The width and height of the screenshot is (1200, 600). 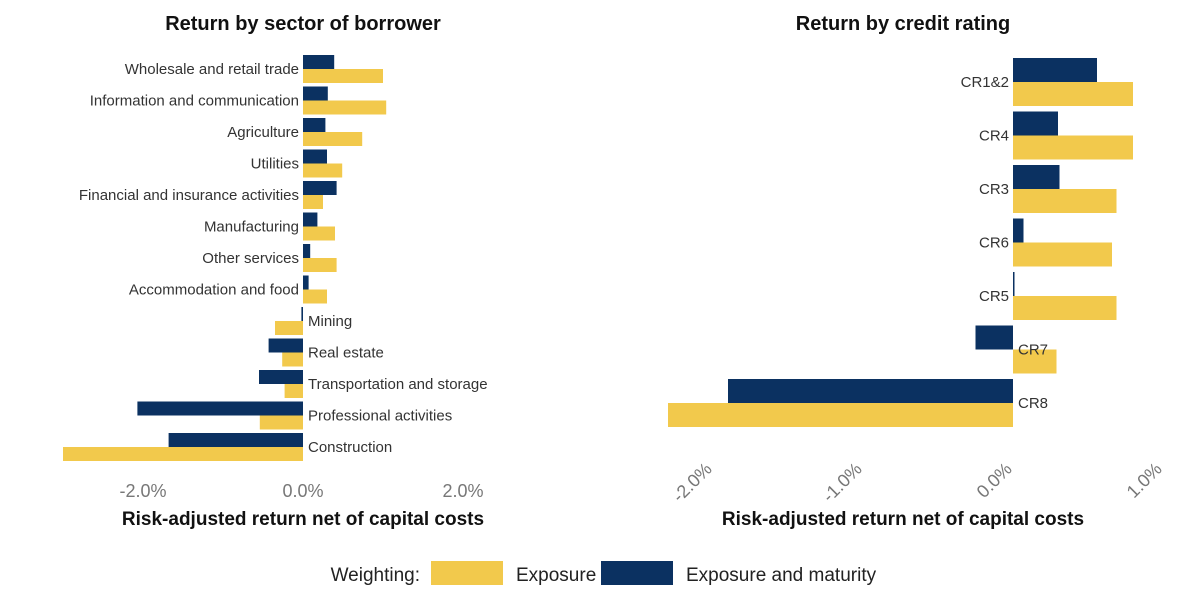 What do you see at coordinates (189, 195) in the screenshot?
I see `category-label: Financial and insurance activities` at bounding box center [189, 195].